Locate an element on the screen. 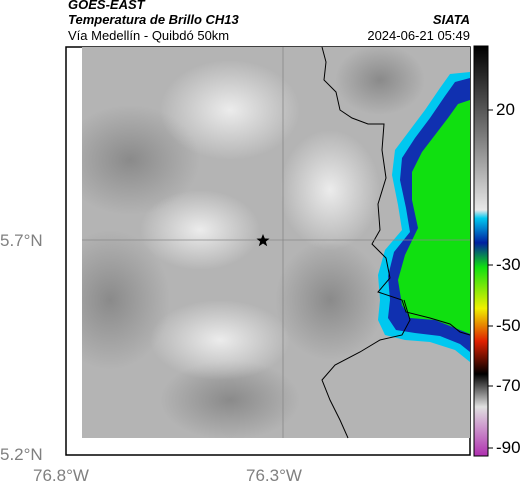 This screenshot has height=491, width=526. satellite-title: GOES-EAST is located at coordinates (106, 6).